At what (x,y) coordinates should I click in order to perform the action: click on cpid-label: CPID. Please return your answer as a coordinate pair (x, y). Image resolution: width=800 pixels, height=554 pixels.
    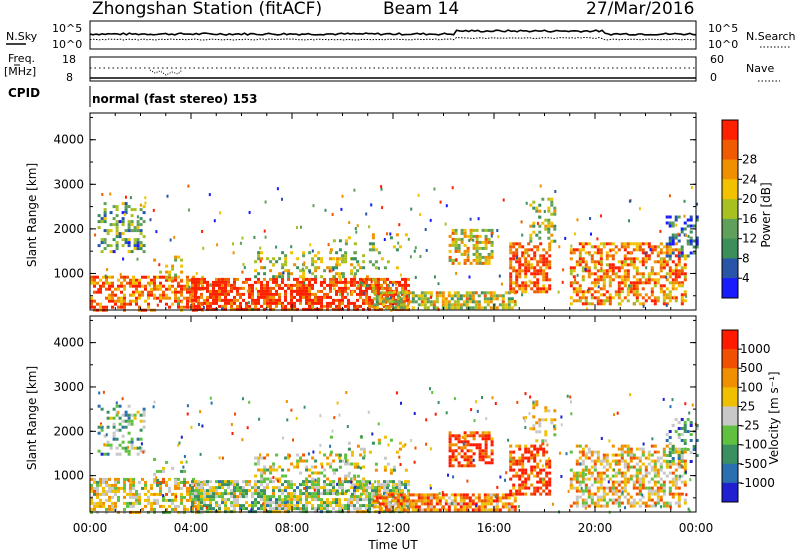
    Looking at the image, I should click on (24, 93).